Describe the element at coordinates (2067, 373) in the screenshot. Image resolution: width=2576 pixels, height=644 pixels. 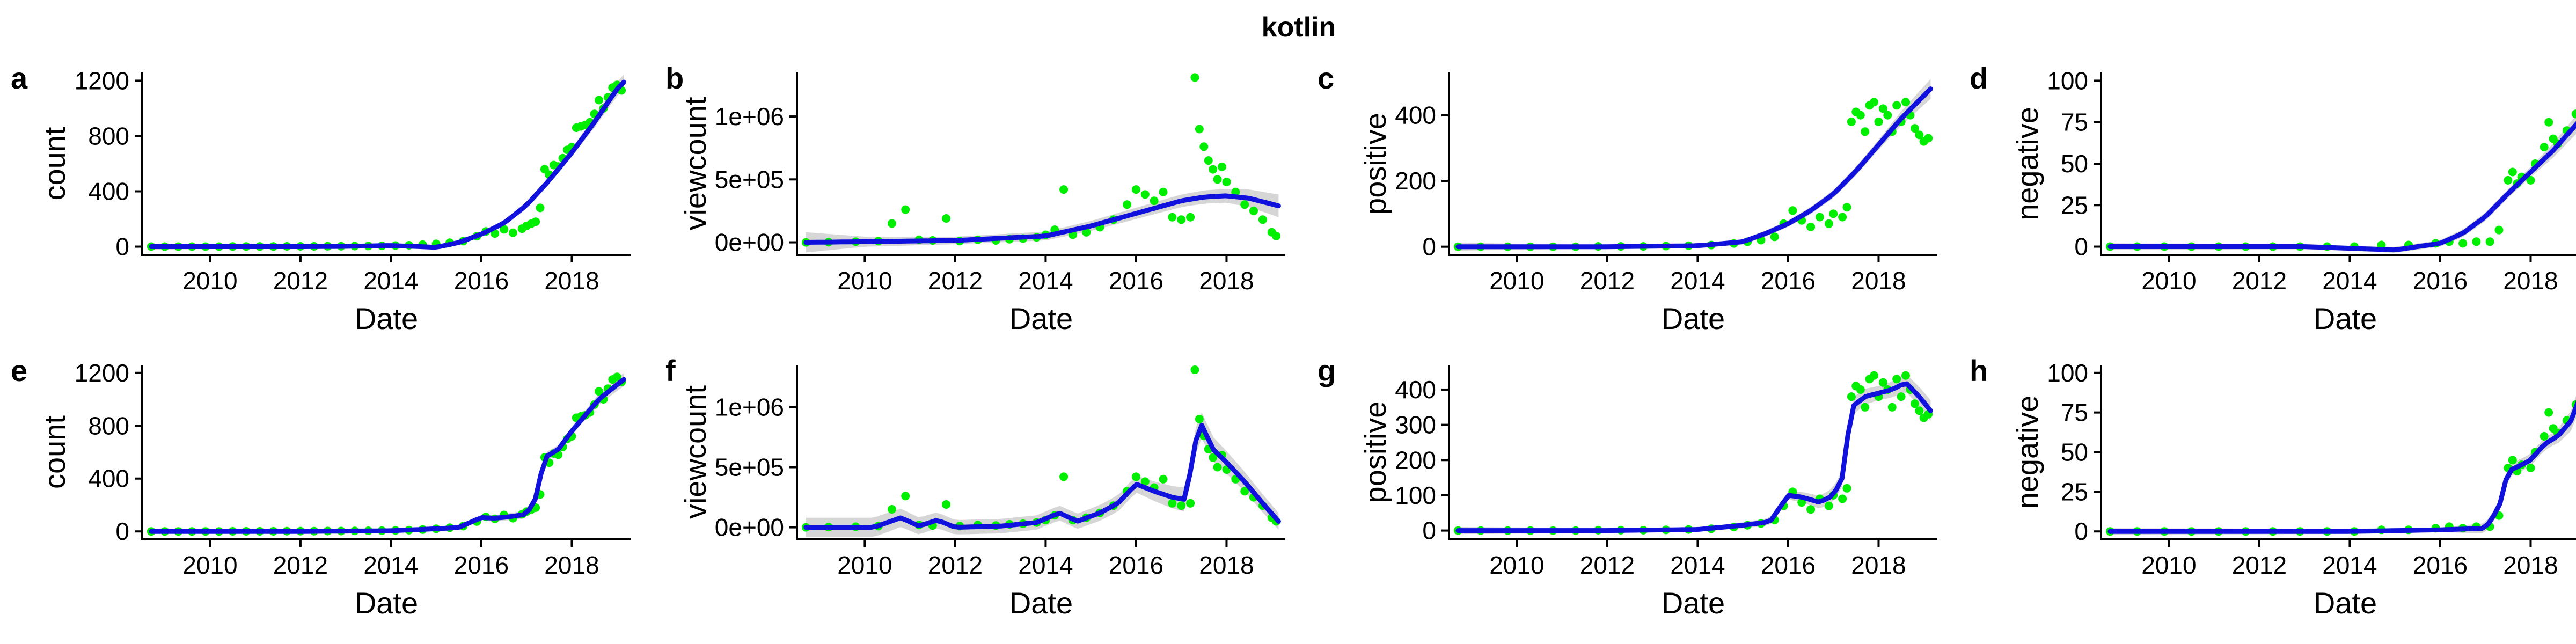
I see `panel-h-y-tick-label: 100` at that location.